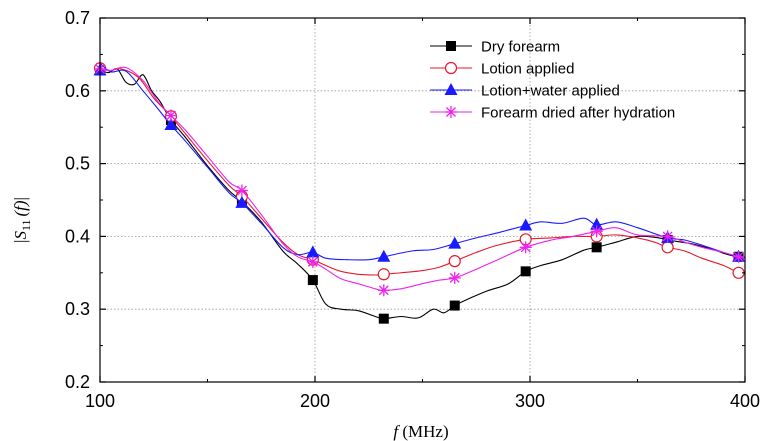  I want to click on y-axis-title-s: S, so click(20, 235).